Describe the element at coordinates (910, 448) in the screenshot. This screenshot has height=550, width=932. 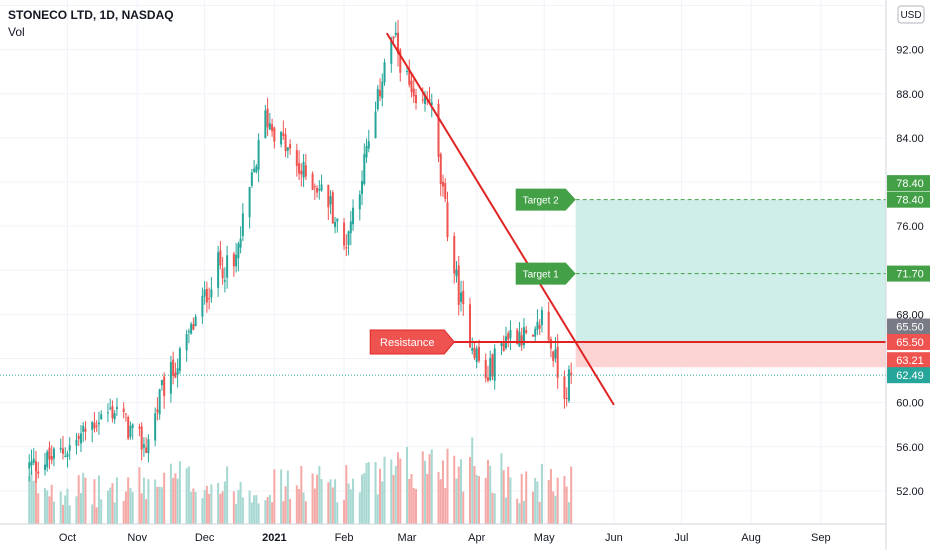
I see `price-tick: 56.00` at that location.